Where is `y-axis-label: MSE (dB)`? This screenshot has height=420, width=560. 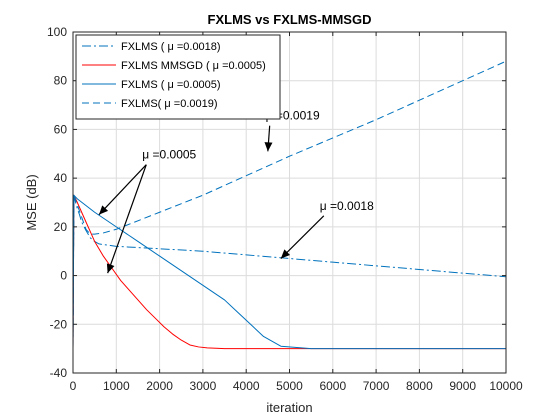 y-axis-label: MSE (dB) is located at coordinates (31, 202).